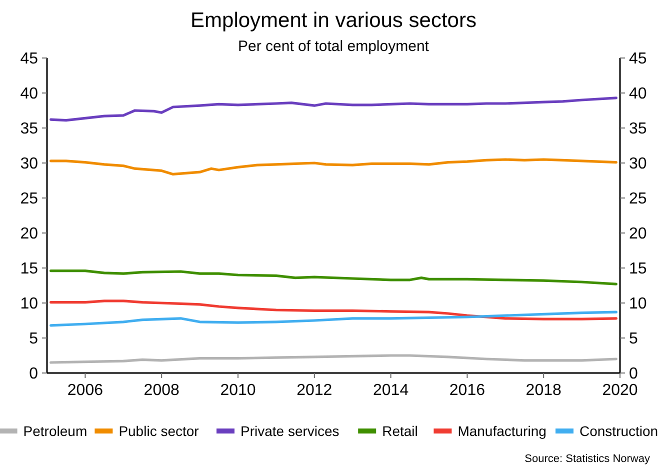 Image resolution: width=658 pixels, height=468 pixels. I want to click on y2-tick-label: 20, so click(638, 234).